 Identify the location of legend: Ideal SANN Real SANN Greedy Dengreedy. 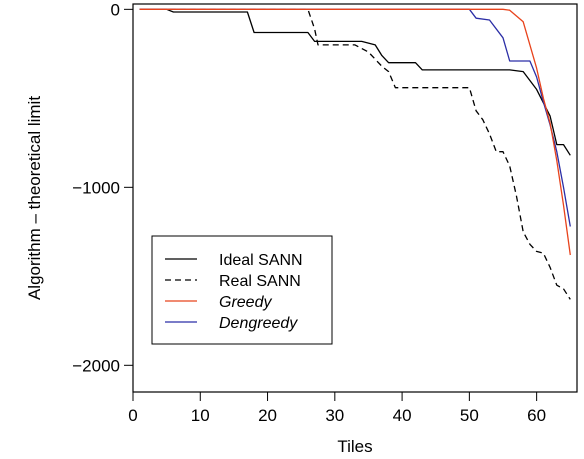
(242, 290).